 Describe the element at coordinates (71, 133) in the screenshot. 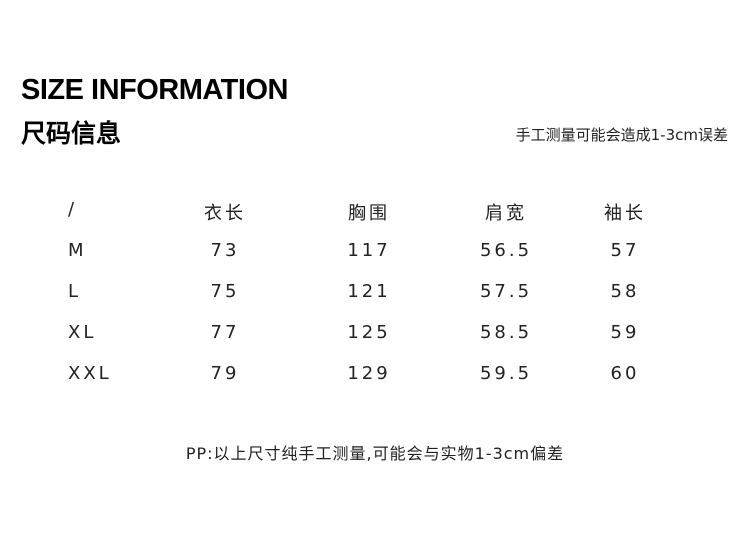

I see `title-chinese: 尺码信息` at that location.